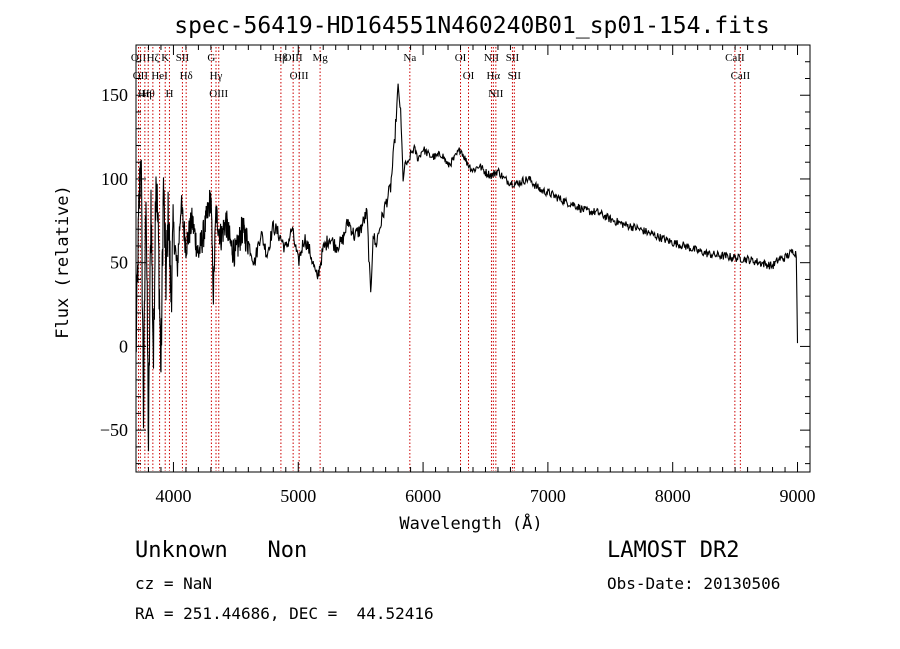 The image size is (900, 649). Describe the element at coordinates (173, 496) in the screenshot. I see `x-tick-label: 4000` at that location.